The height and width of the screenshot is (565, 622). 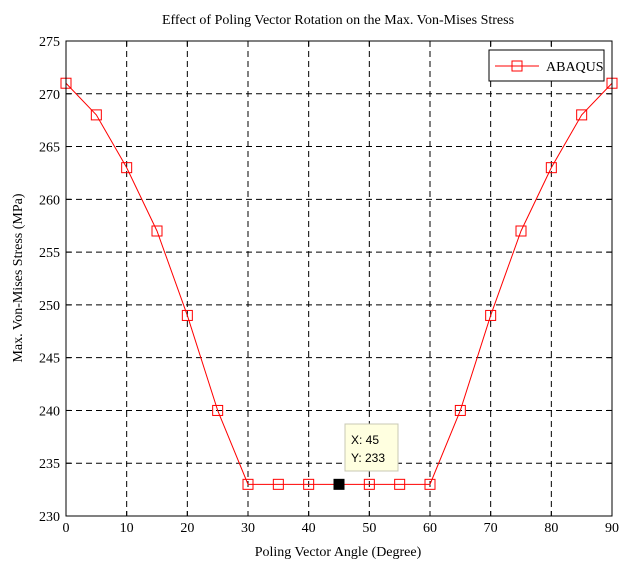 What do you see at coordinates (49, 464) in the screenshot?
I see `y-tick-label: 235` at bounding box center [49, 464].